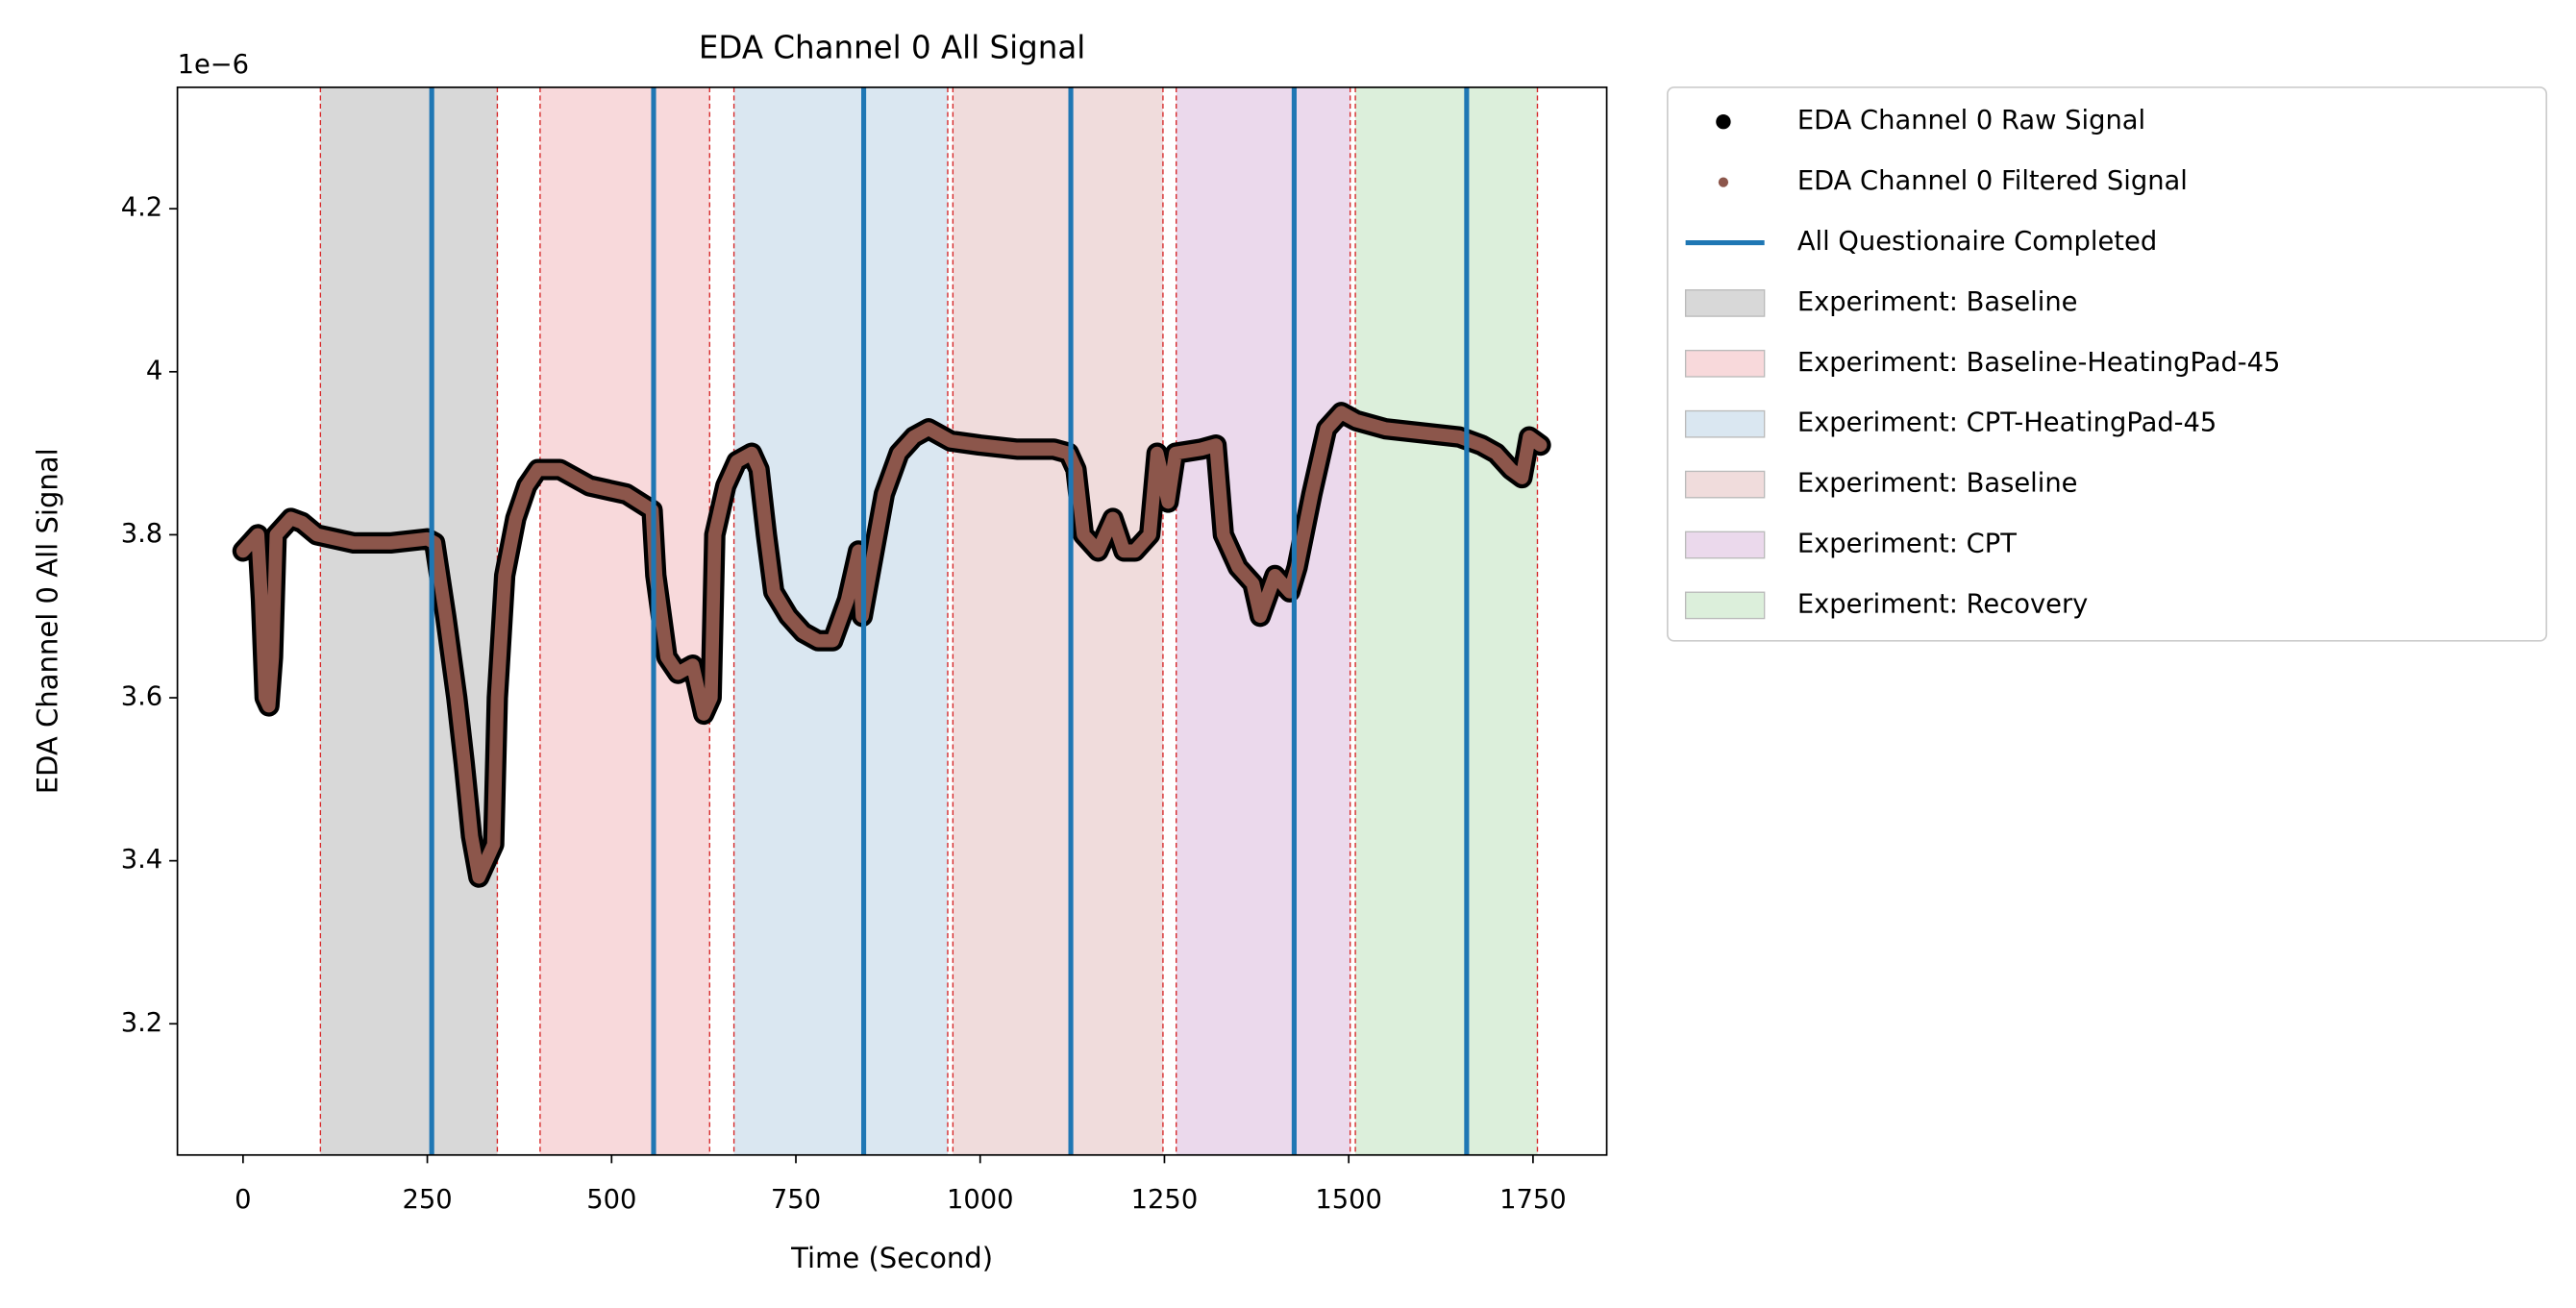  I want to click on legend-label: Experiment: Recovery, so click(1943, 604).